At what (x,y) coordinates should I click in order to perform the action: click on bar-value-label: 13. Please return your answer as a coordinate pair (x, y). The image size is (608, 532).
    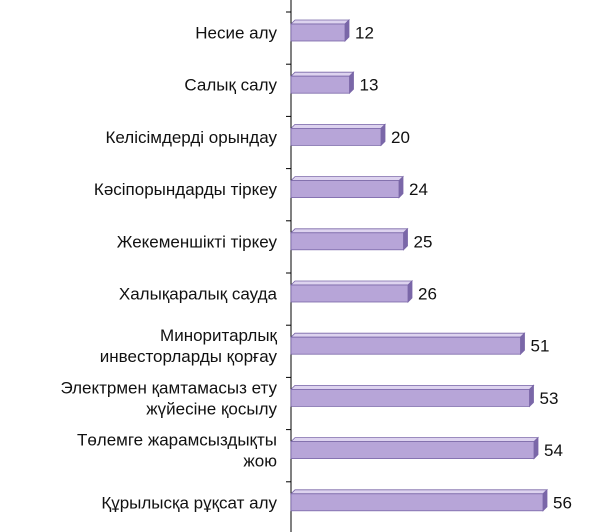
    Looking at the image, I should click on (369, 85).